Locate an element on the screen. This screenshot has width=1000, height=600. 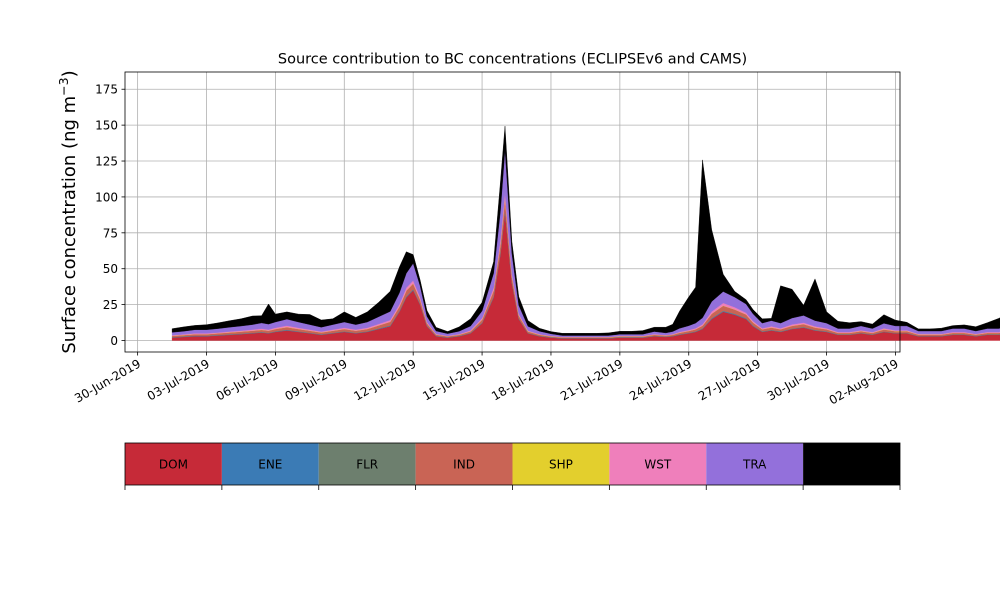
y-tick-label: 175 is located at coordinates (106, 90).